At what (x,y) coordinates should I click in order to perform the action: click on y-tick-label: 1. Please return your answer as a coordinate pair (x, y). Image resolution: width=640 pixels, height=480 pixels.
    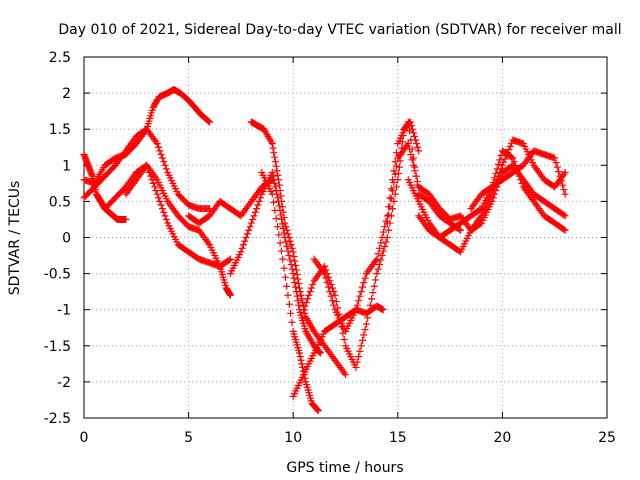
    Looking at the image, I should click on (66, 166).